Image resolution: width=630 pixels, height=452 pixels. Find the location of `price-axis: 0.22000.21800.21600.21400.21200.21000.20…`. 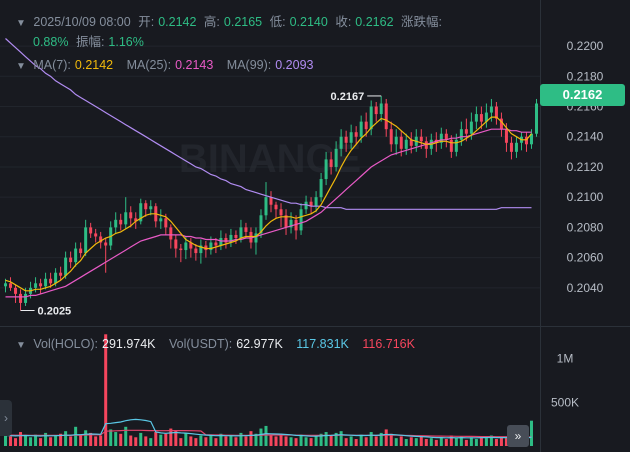

price-axis: 0.22000.21800.21600.21400.21200.21000.20… is located at coordinates (585, 167).